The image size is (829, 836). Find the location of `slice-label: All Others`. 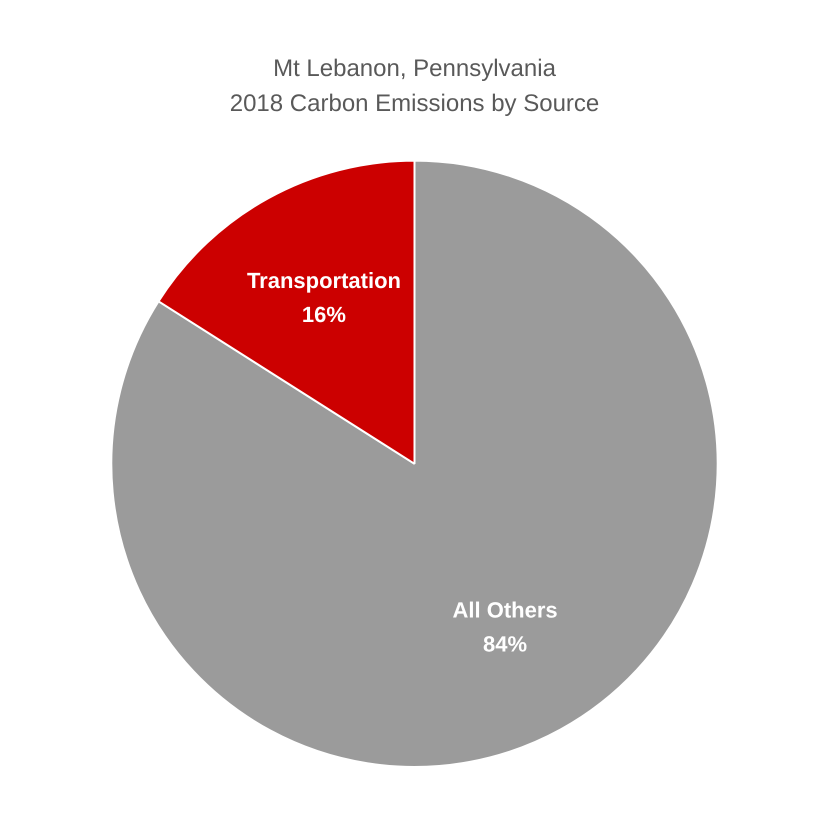

slice-label: All Others is located at coordinates (505, 610).